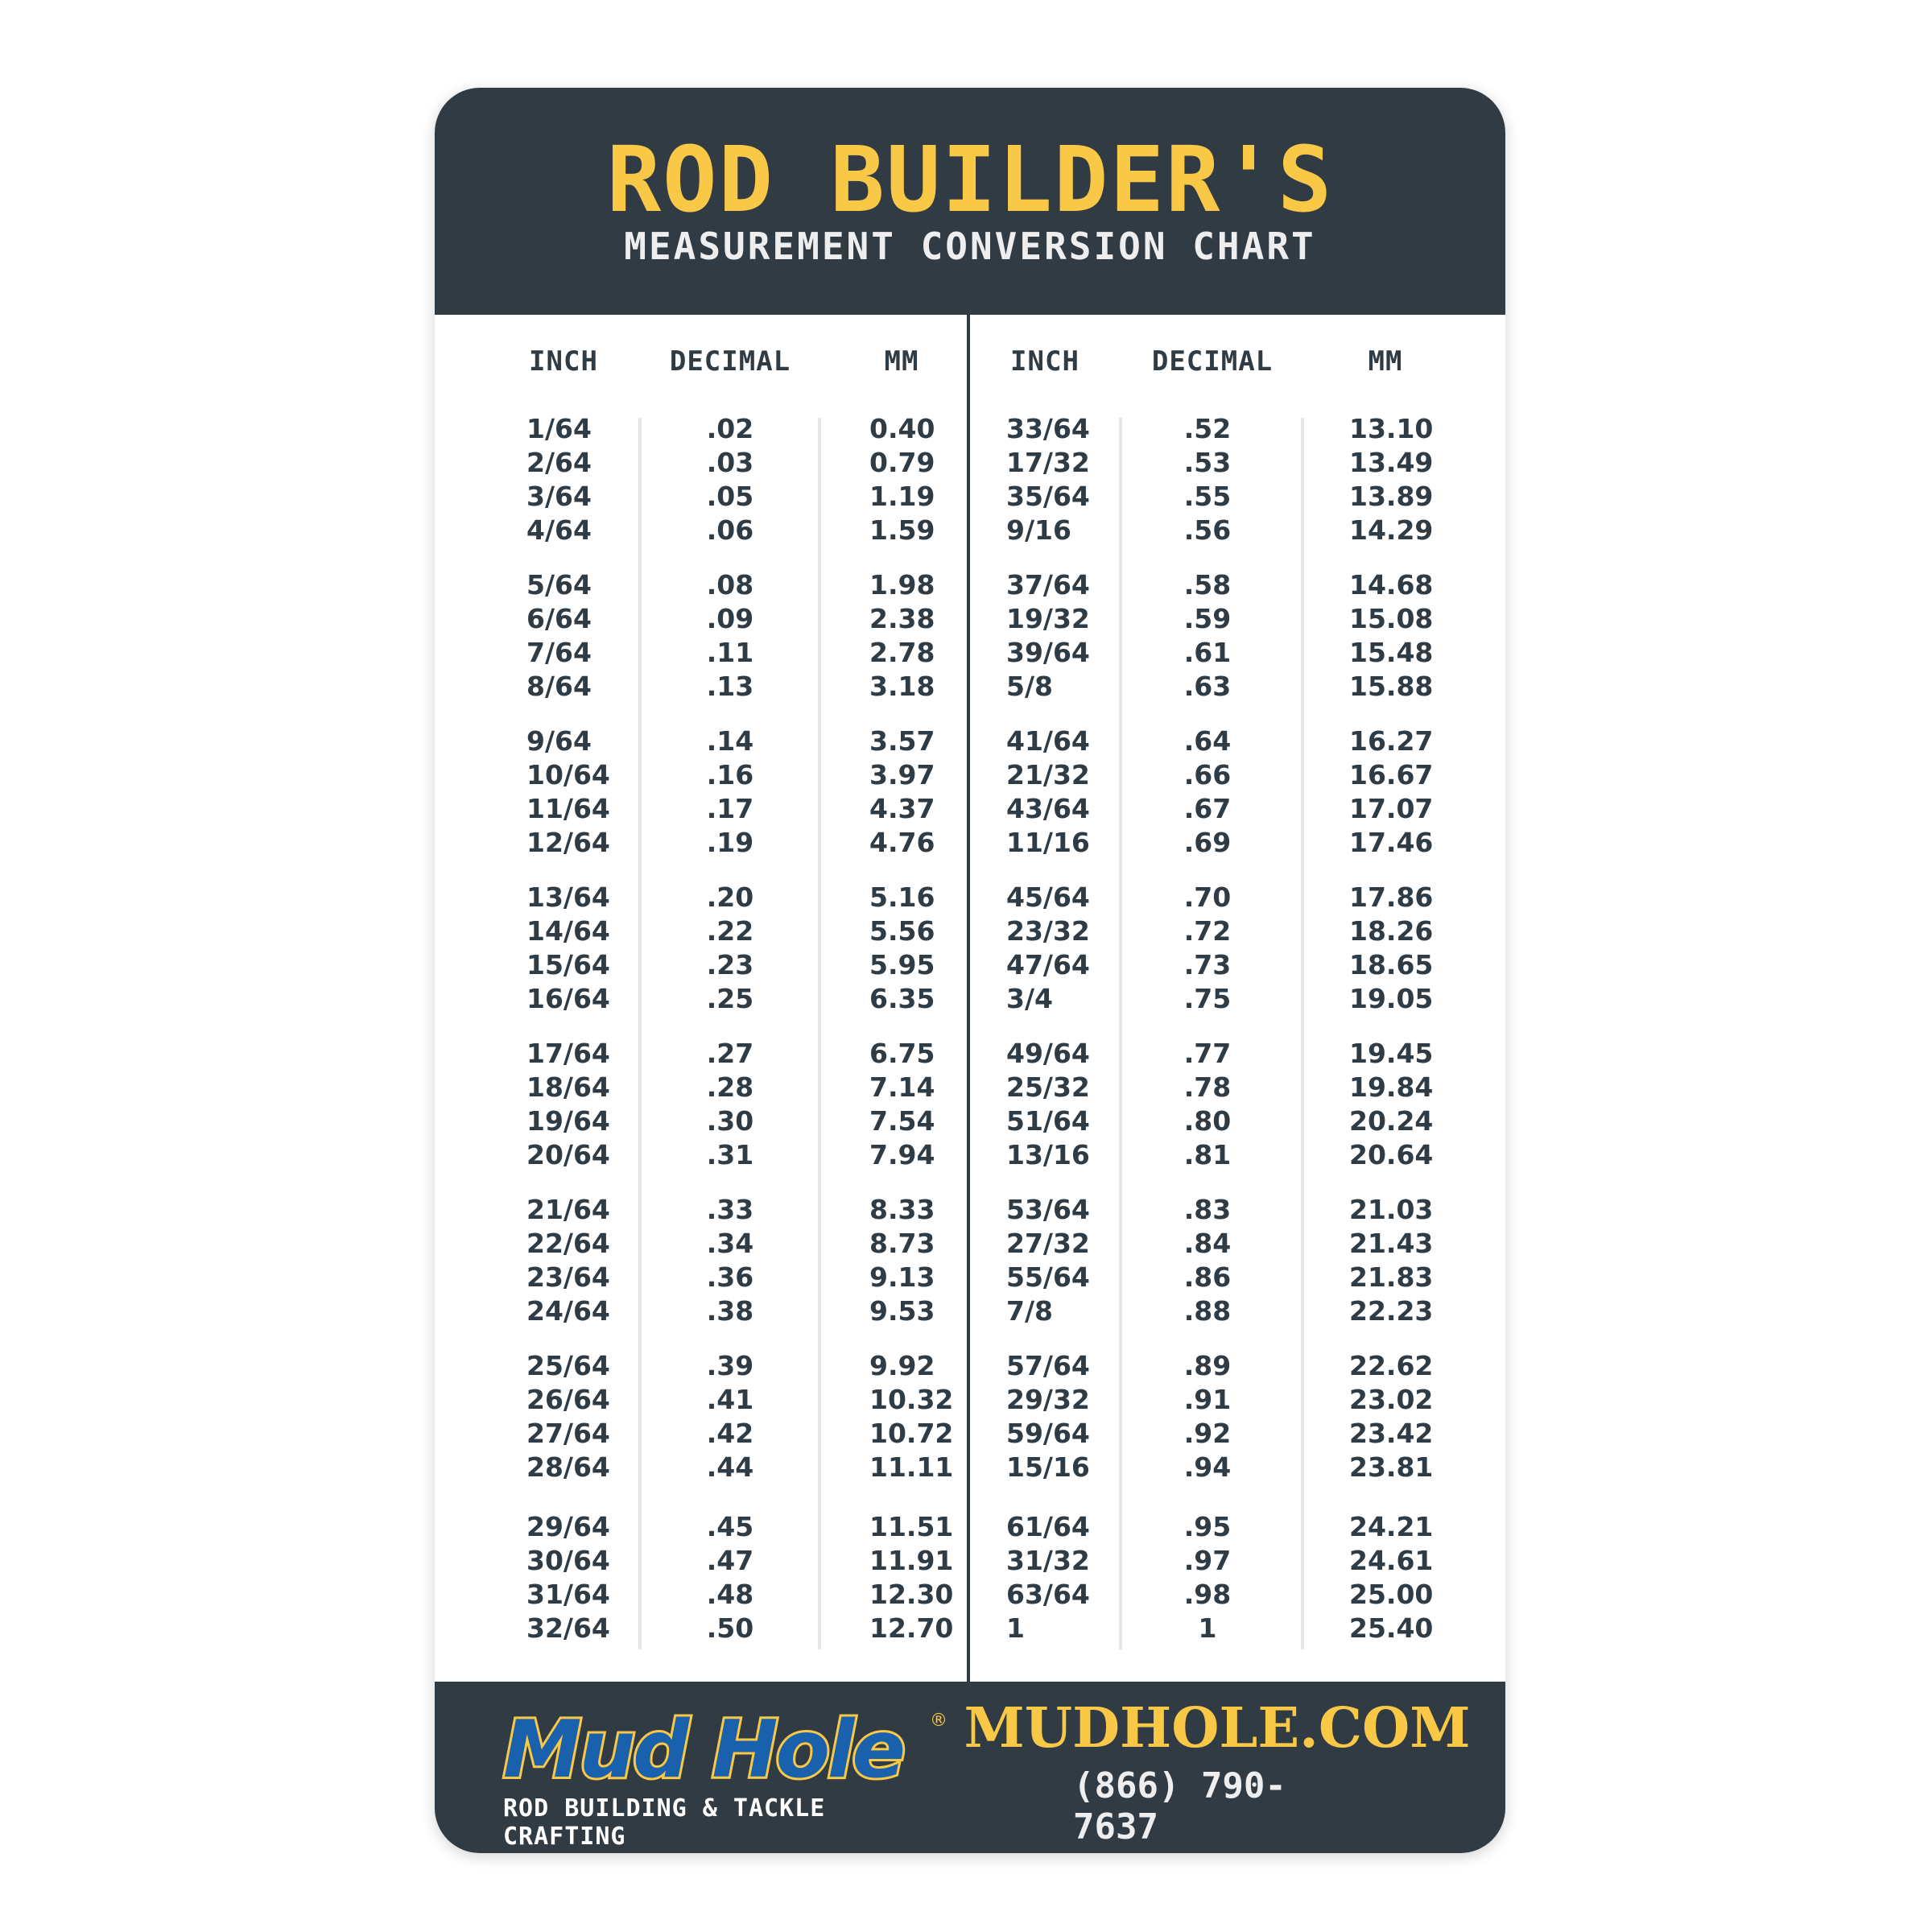  What do you see at coordinates (730, 1433) in the screenshot?
I see `decimal-value: .42` at bounding box center [730, 1433].